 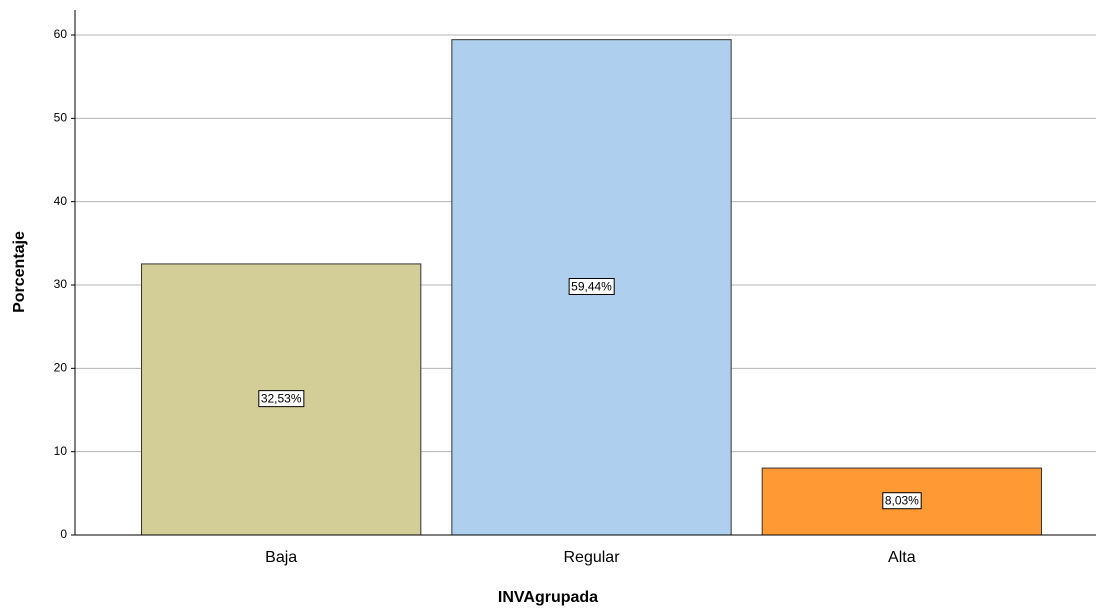 I want to click on y-tick-label: 60, so click(x=61, y=34).